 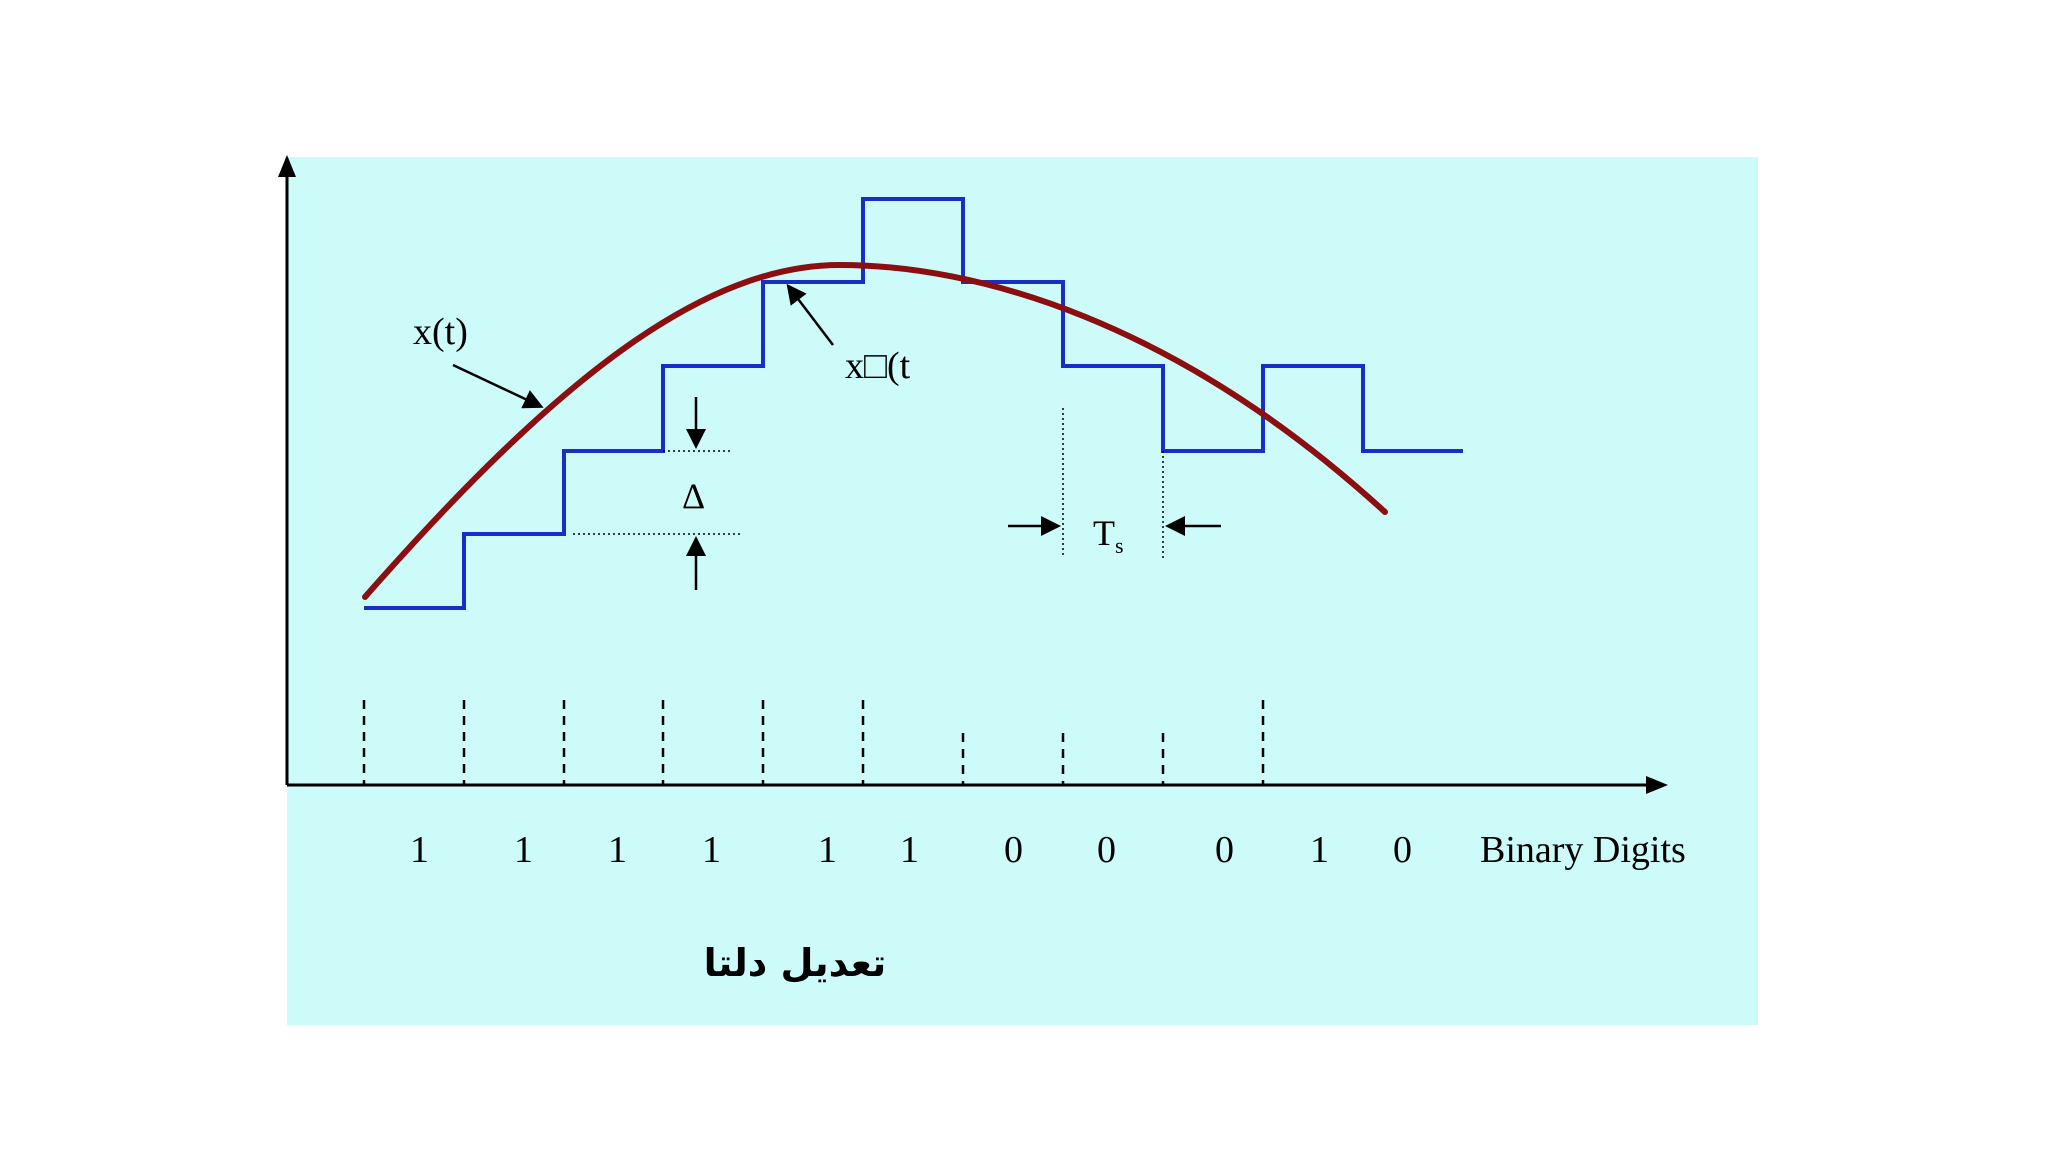 I want to click on binary-digits-row: 1 1 1 1 1 1 0 0 0 1 0, so click(x=911, y=850).